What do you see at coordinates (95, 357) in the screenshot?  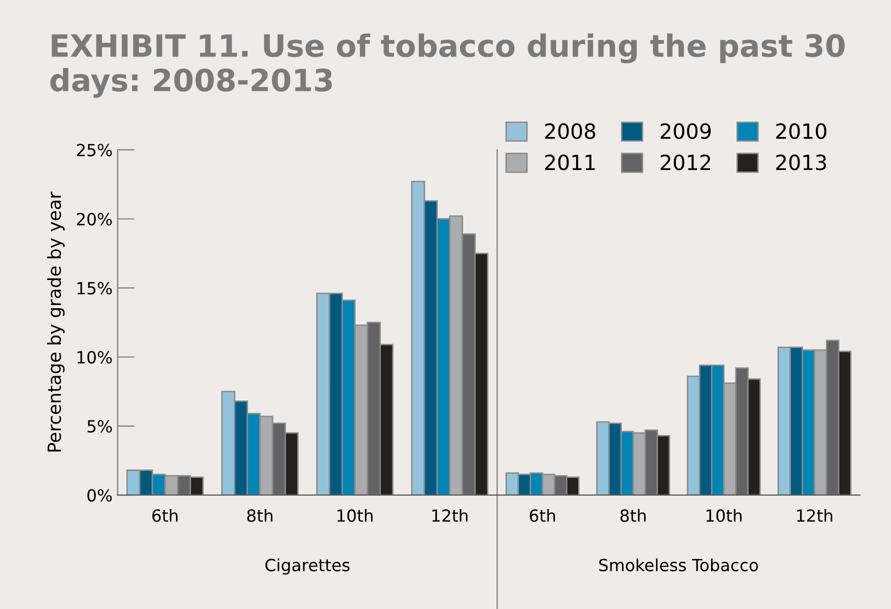 I see `y-tick-label: 10%` at bounding box center [95, 357].